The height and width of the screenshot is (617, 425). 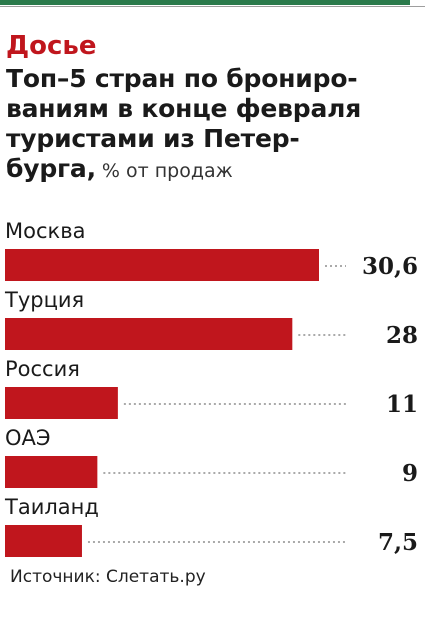 I want to click on value-label: 11, so click(x=402, y=404).